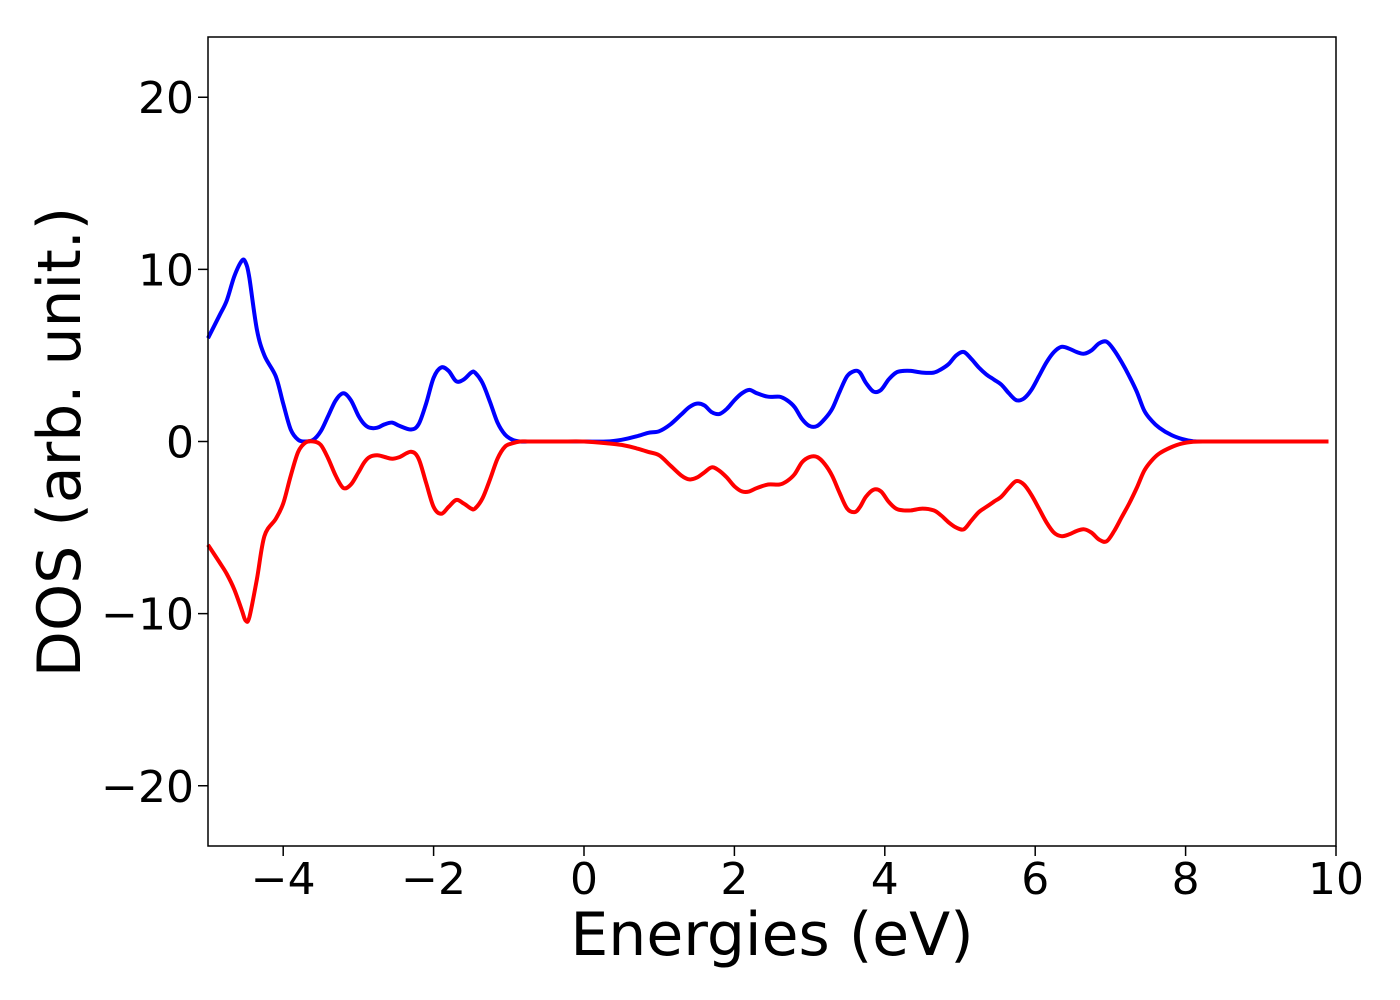  What do you see at coordinates (147, 615) in the screenshot?
I see `y-tick-label: −10` at bounding box center [147, 615].